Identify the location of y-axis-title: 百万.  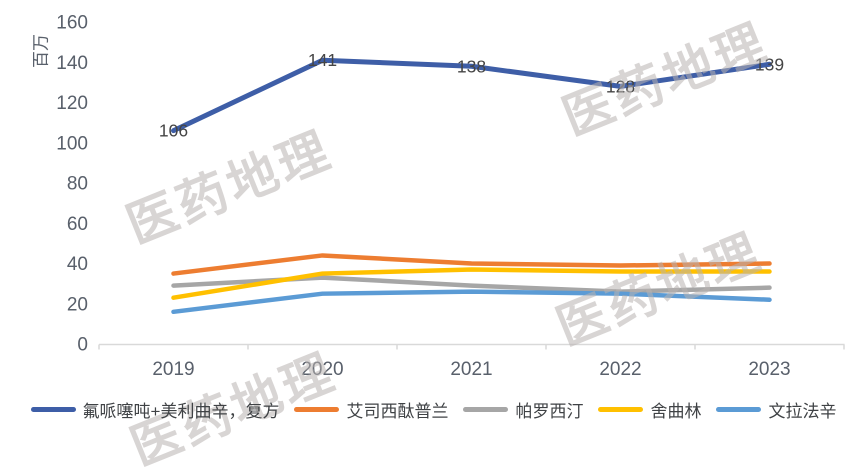
(41, 51).